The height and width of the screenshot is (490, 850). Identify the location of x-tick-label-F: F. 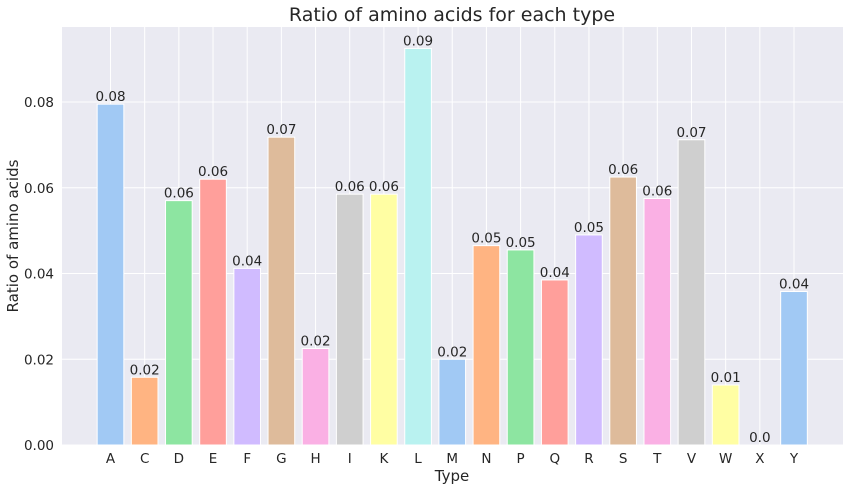
(247, 459).